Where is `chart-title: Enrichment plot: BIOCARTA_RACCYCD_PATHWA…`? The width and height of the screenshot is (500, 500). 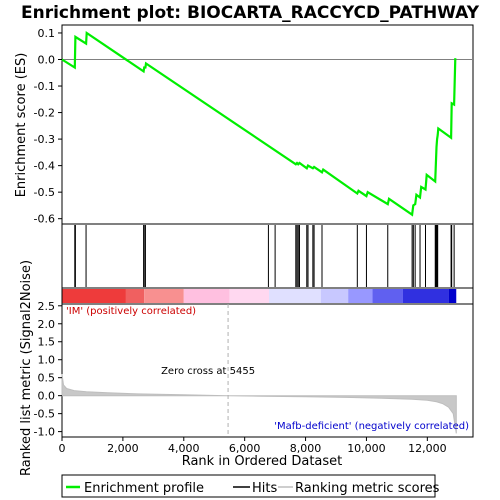
chart-title: Enrichment plot: BIOCARTA_RACCYCD_PATHWA… is located at coordinates (250, 13).